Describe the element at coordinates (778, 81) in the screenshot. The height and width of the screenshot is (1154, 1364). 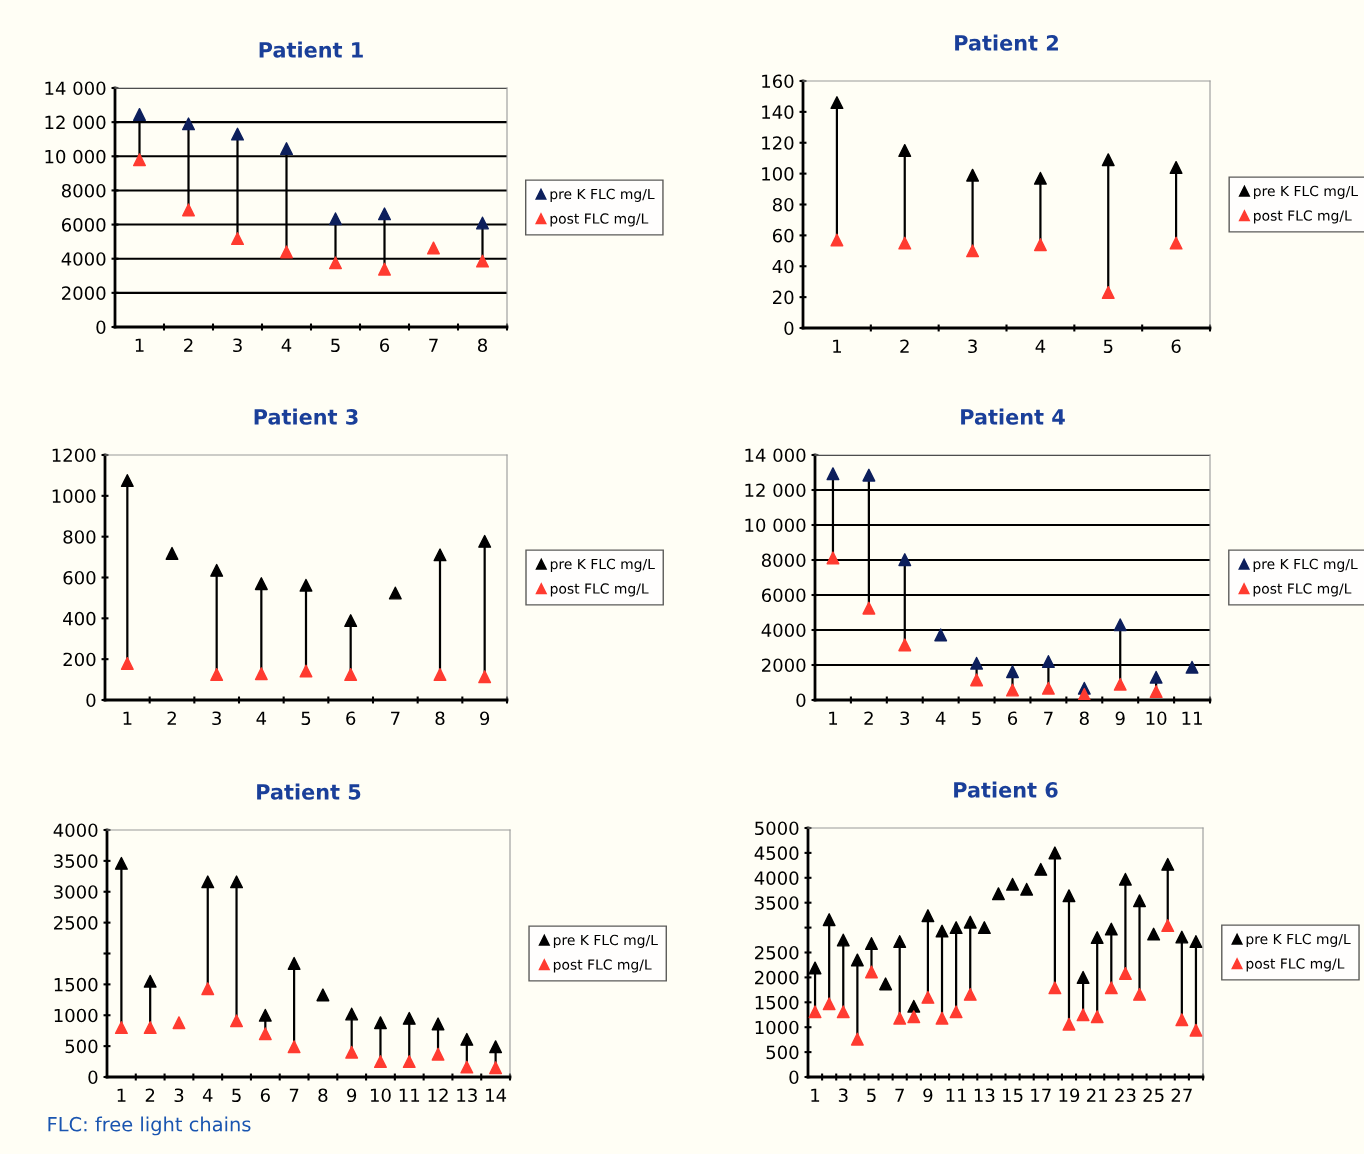
I see `y-tick-label: 160` at that location.